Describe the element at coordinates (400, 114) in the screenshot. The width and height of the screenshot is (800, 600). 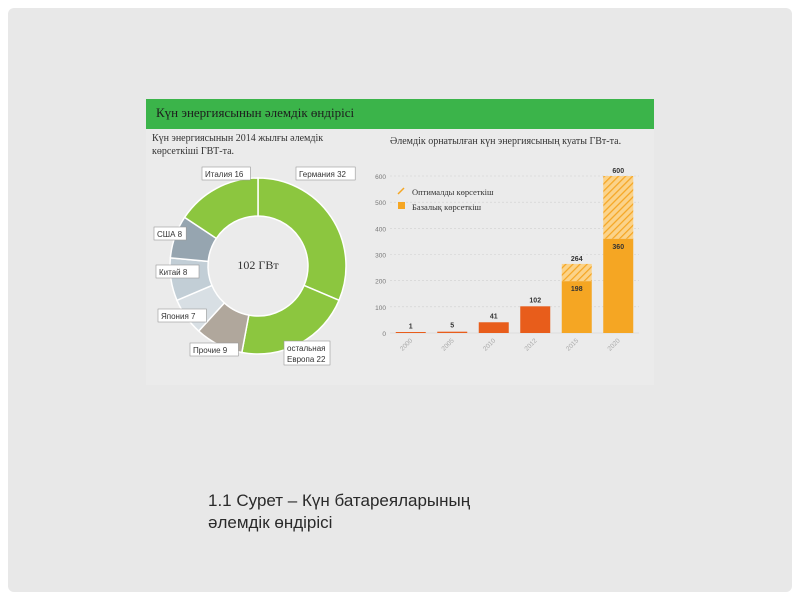
I see `figure-banner: Күн энергиясынын әлемдік өндірісі` at that location.